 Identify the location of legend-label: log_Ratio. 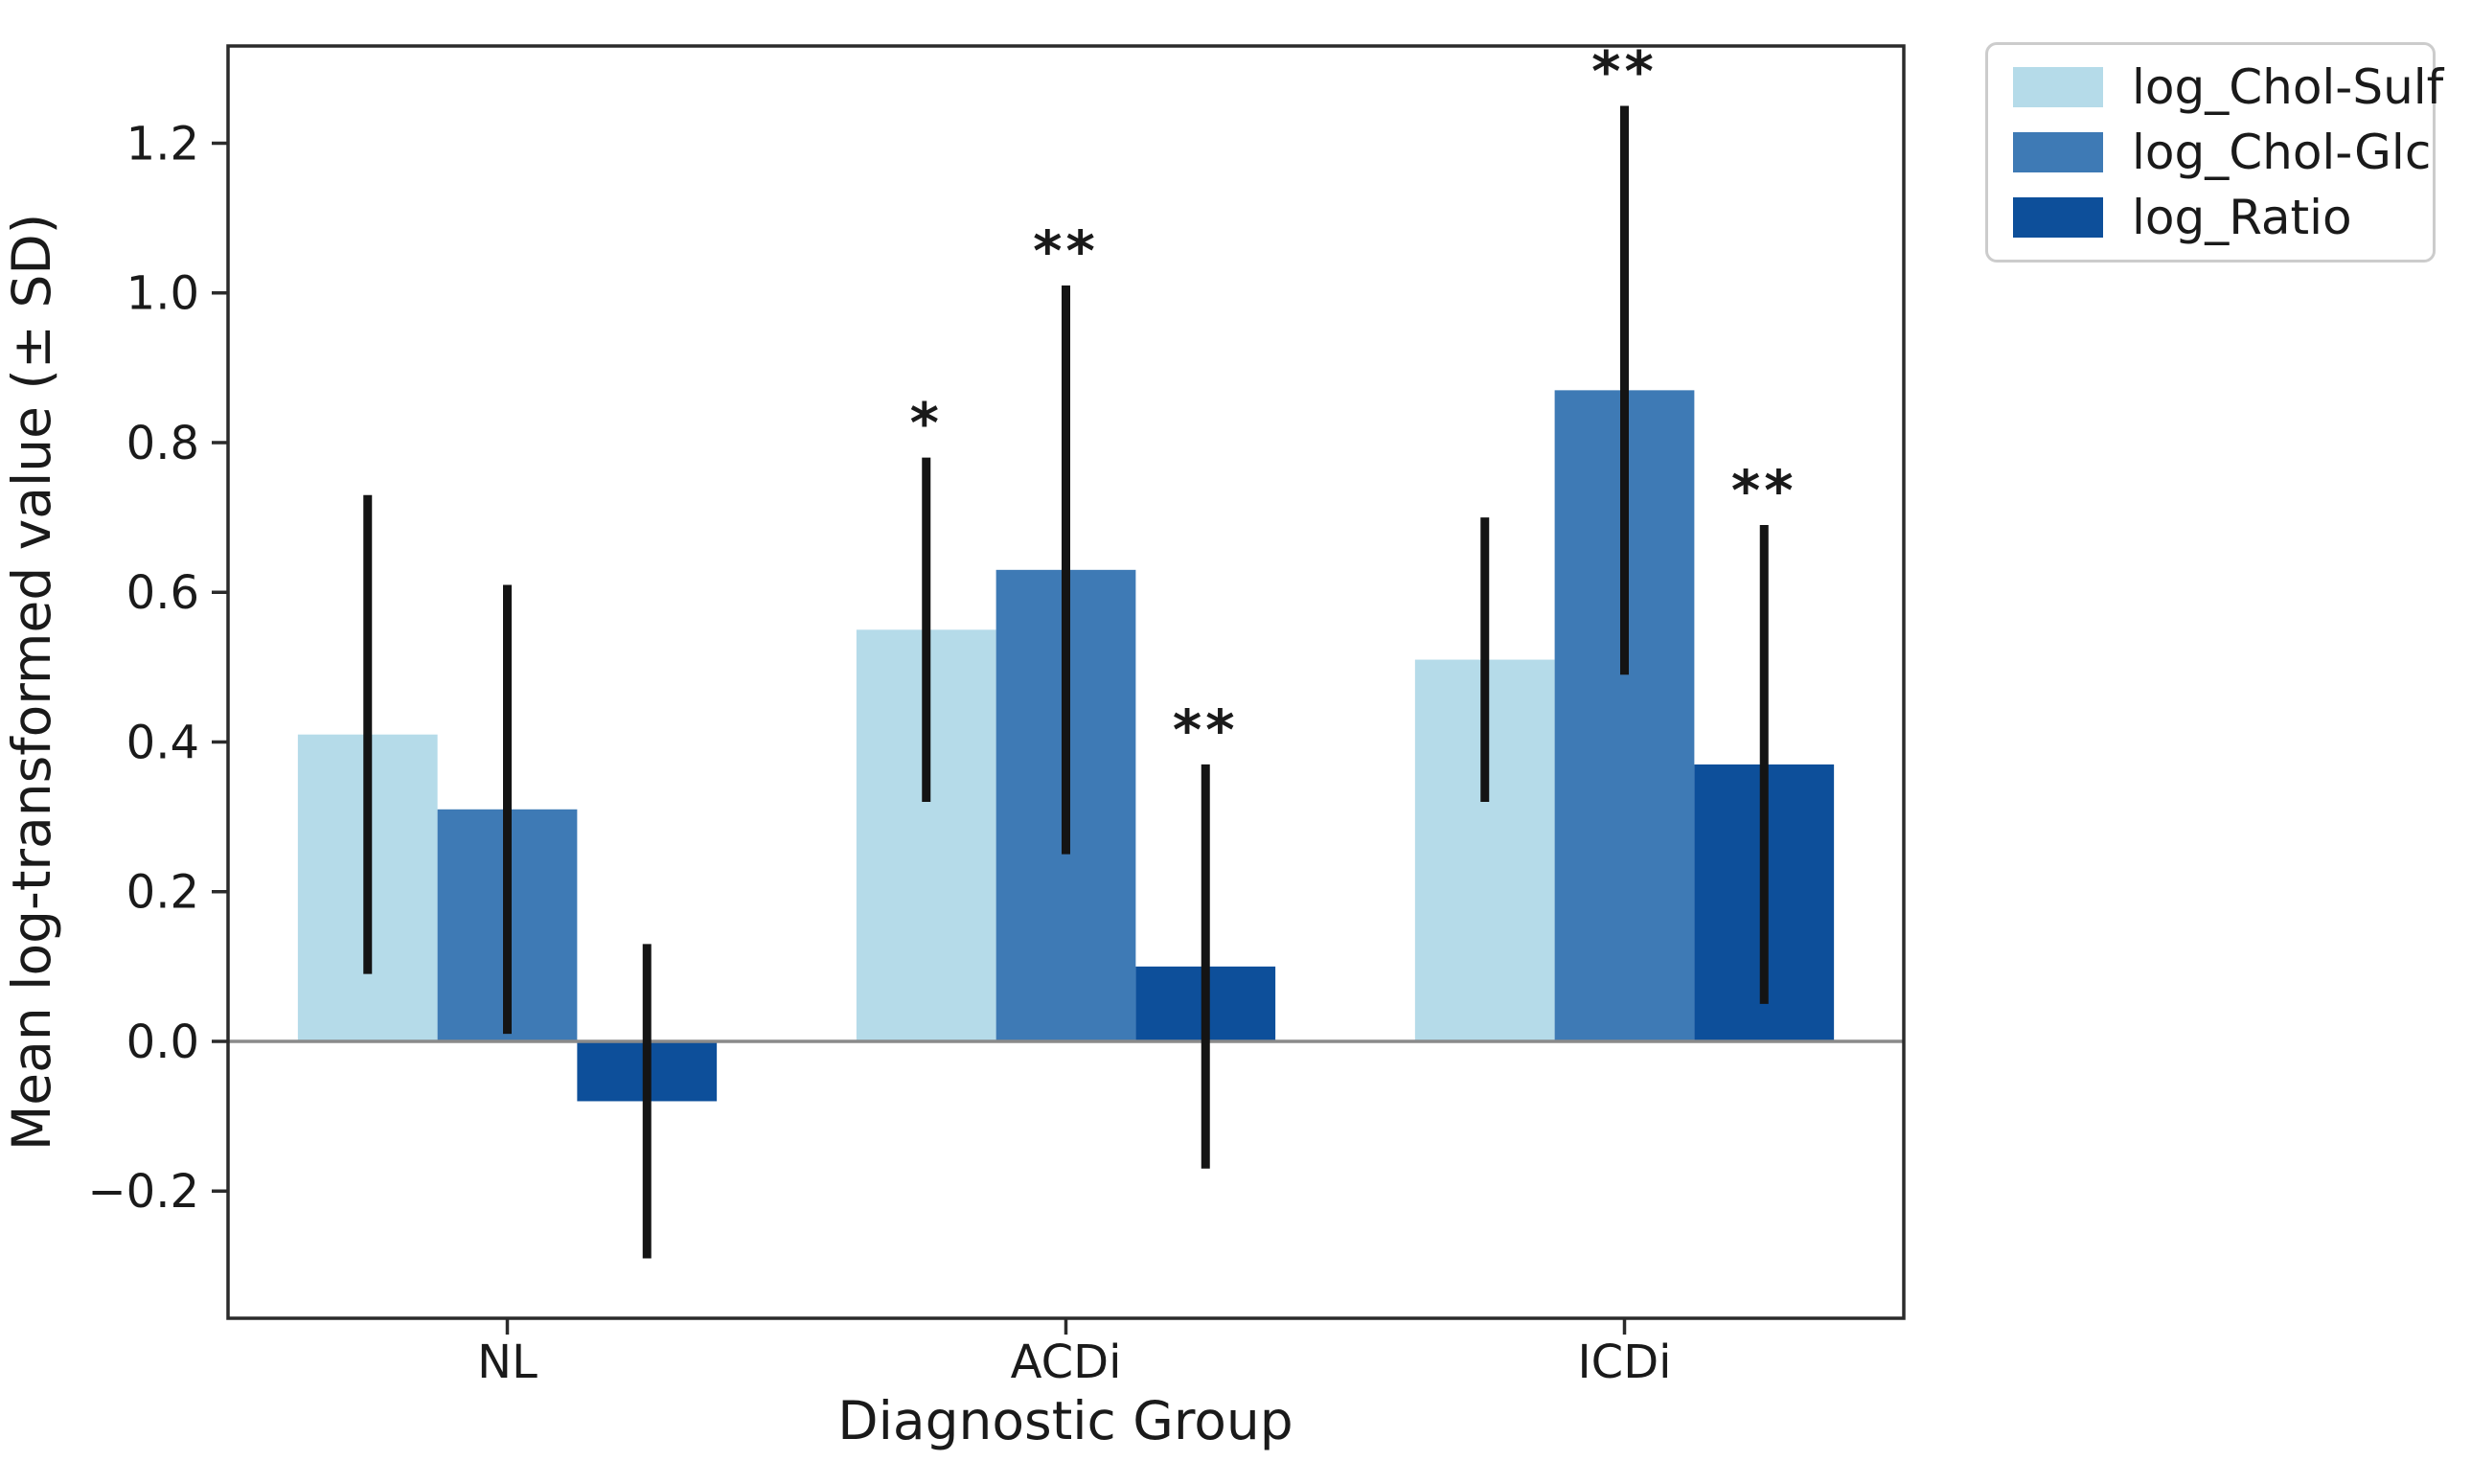
(2242, 217).